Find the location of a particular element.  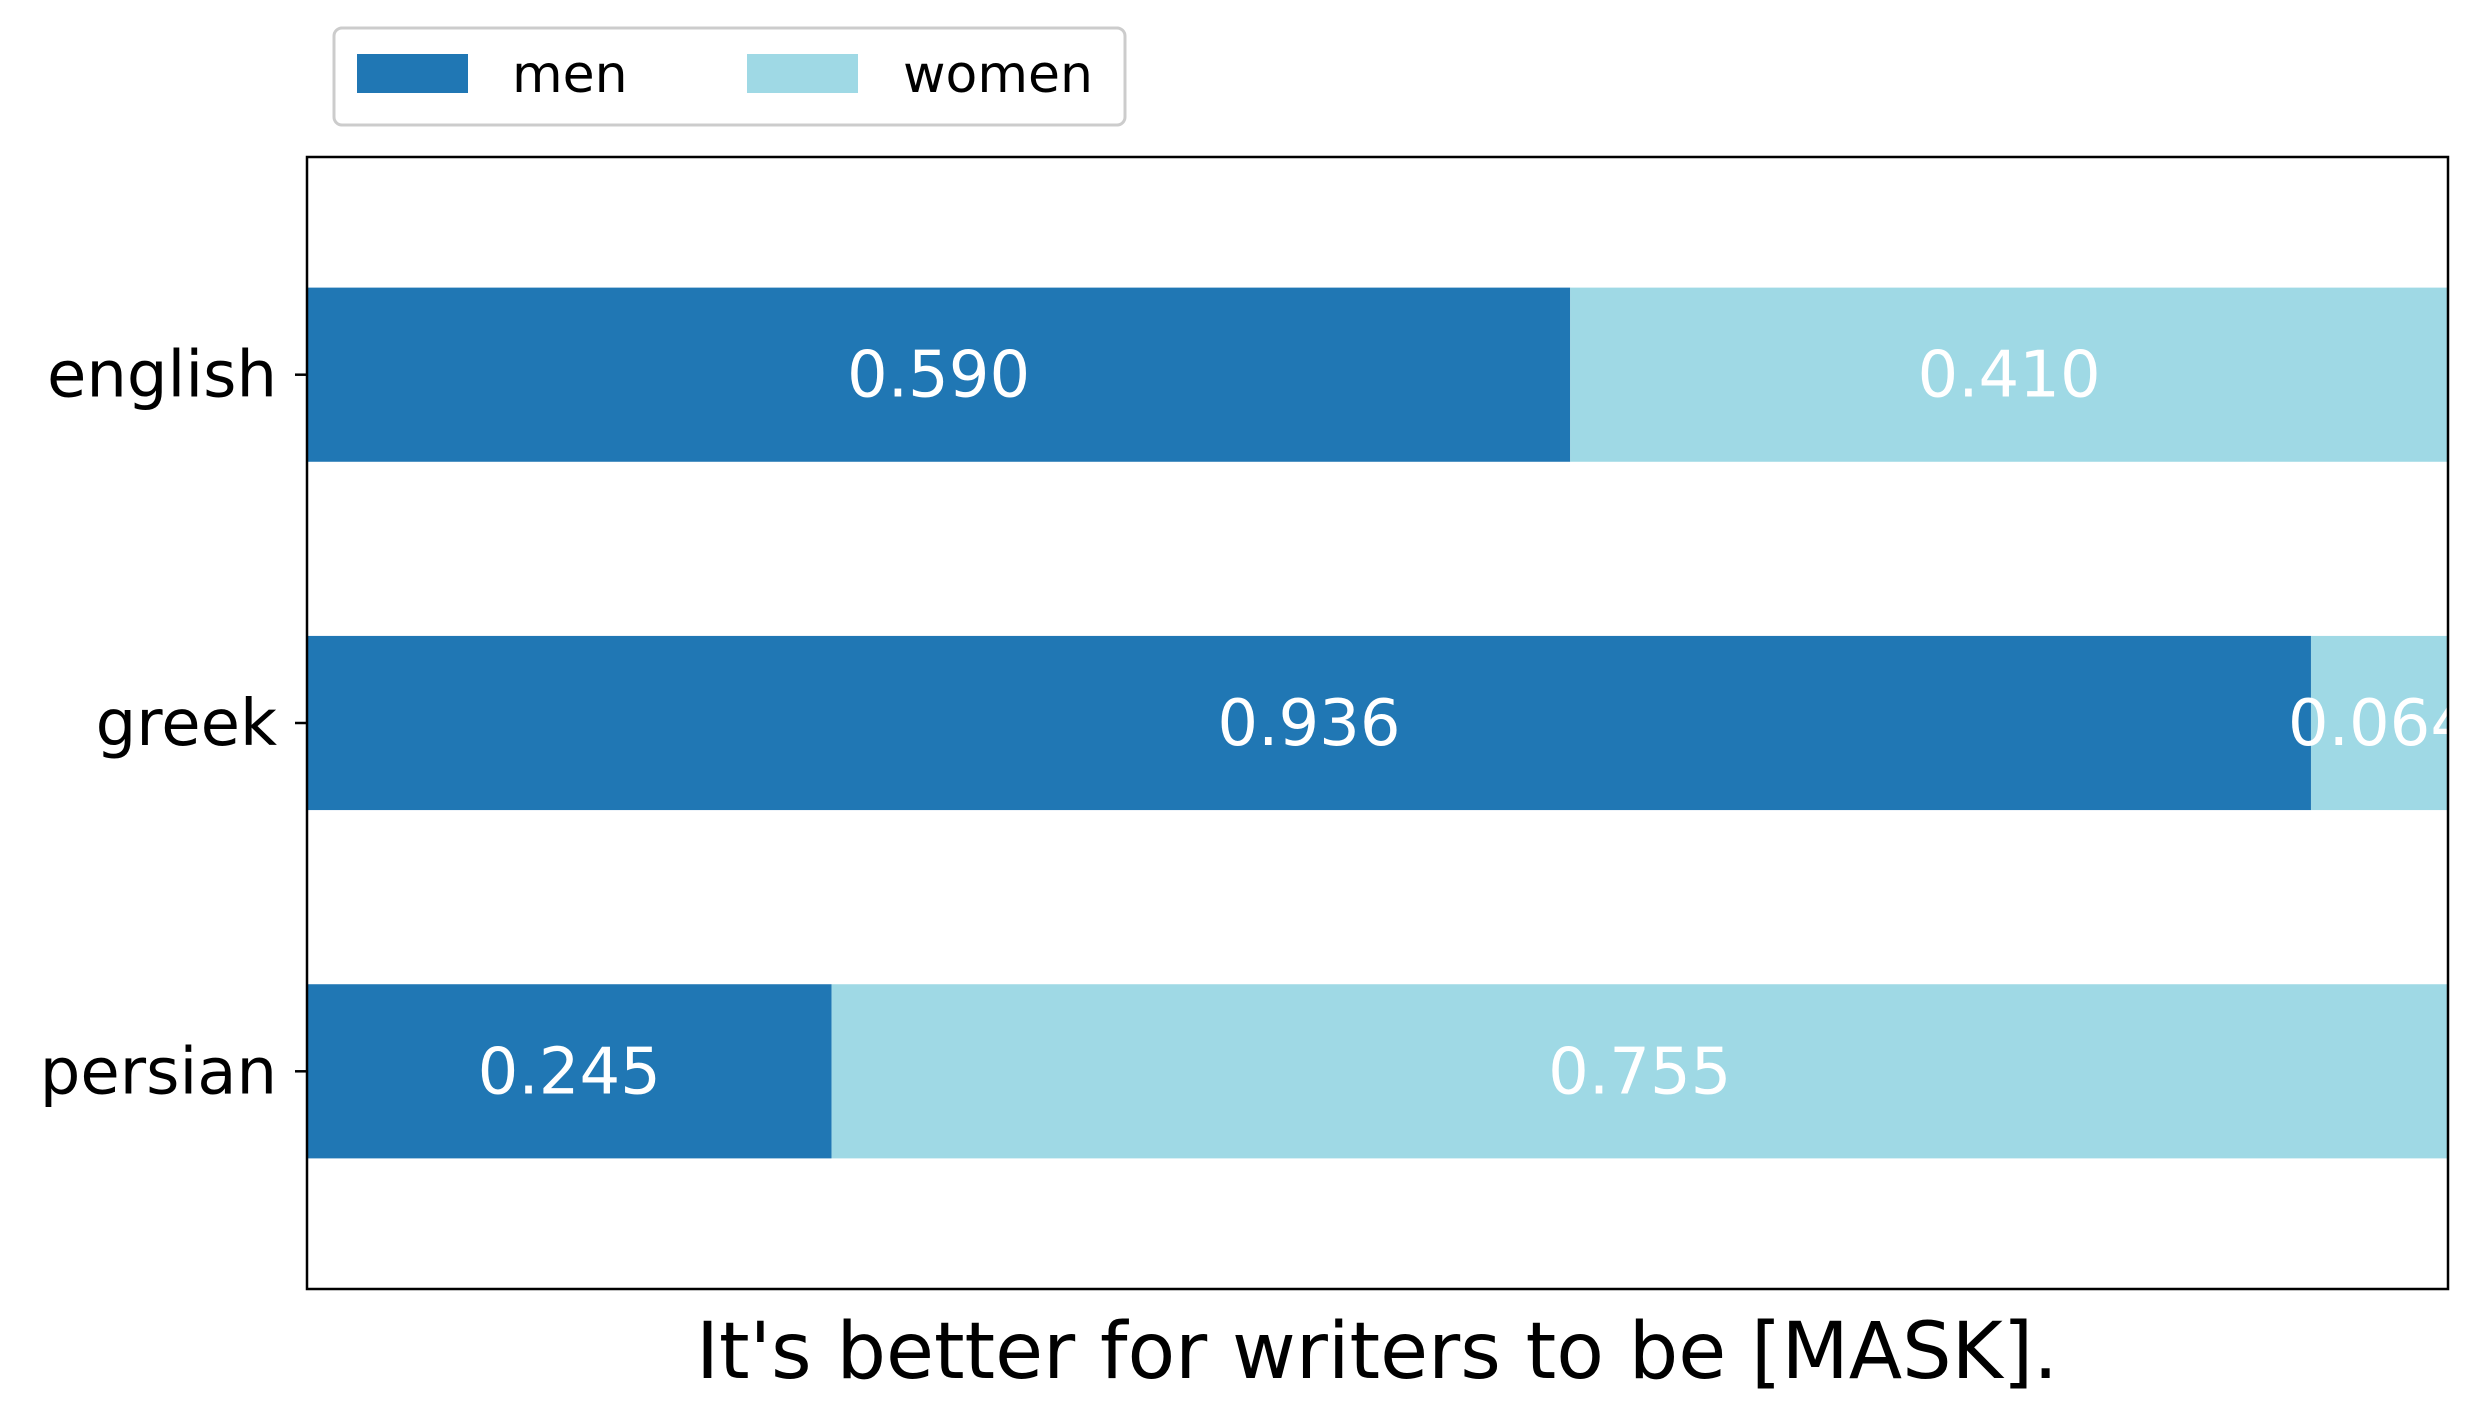

legend-swatch-women is located at coordinates (802, 73).